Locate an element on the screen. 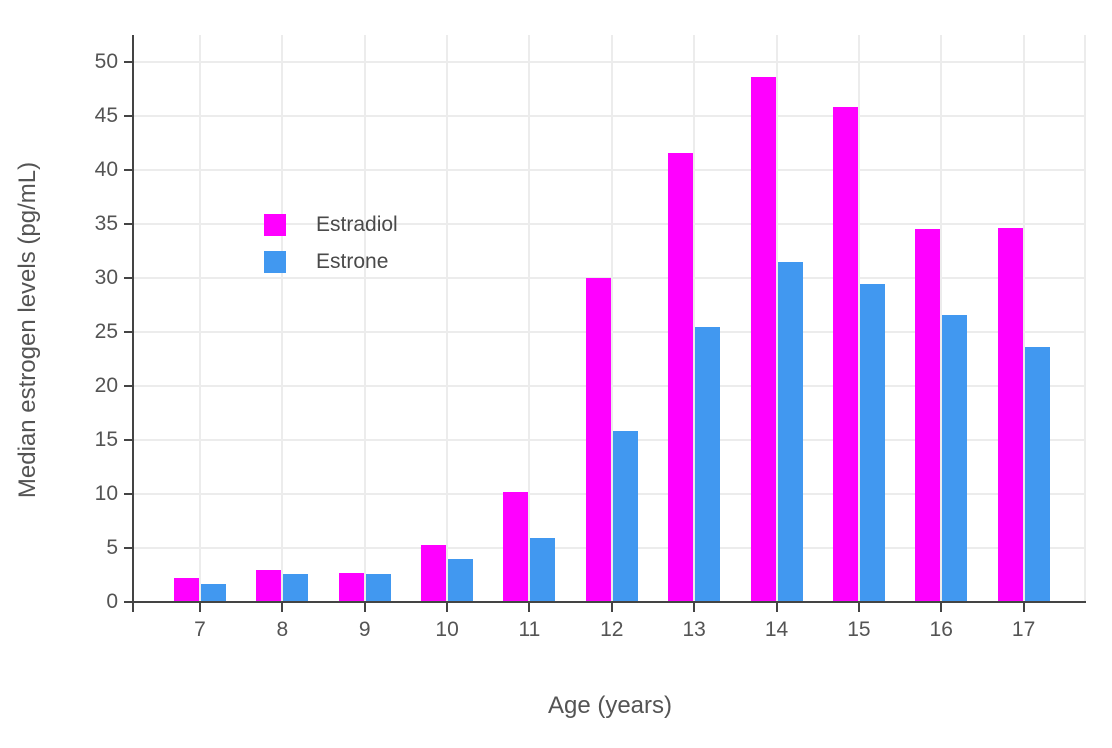 The image size is (1112, 748). x-tick-label-7: 7 is located at coordinates (200, 629).